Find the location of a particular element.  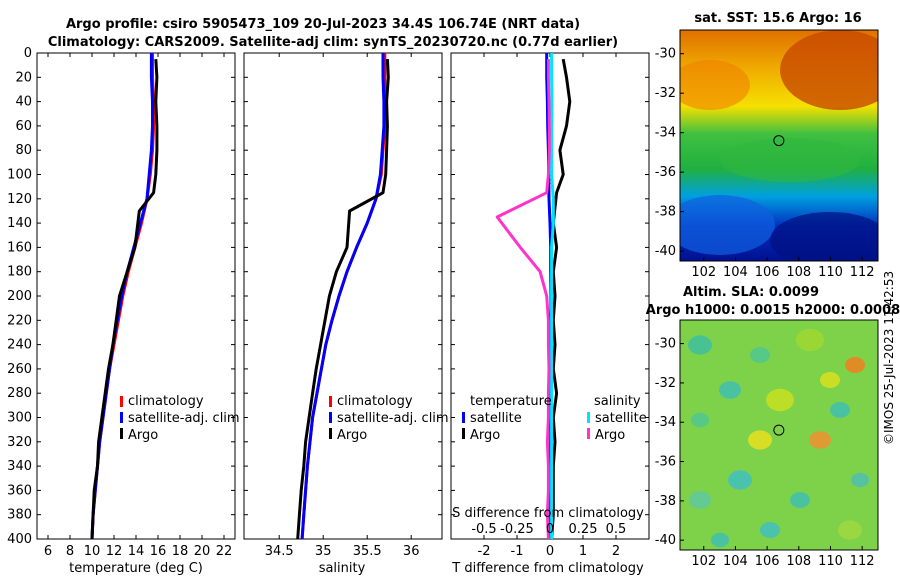

sst-warm-patch is located at coordinates (829, 70).